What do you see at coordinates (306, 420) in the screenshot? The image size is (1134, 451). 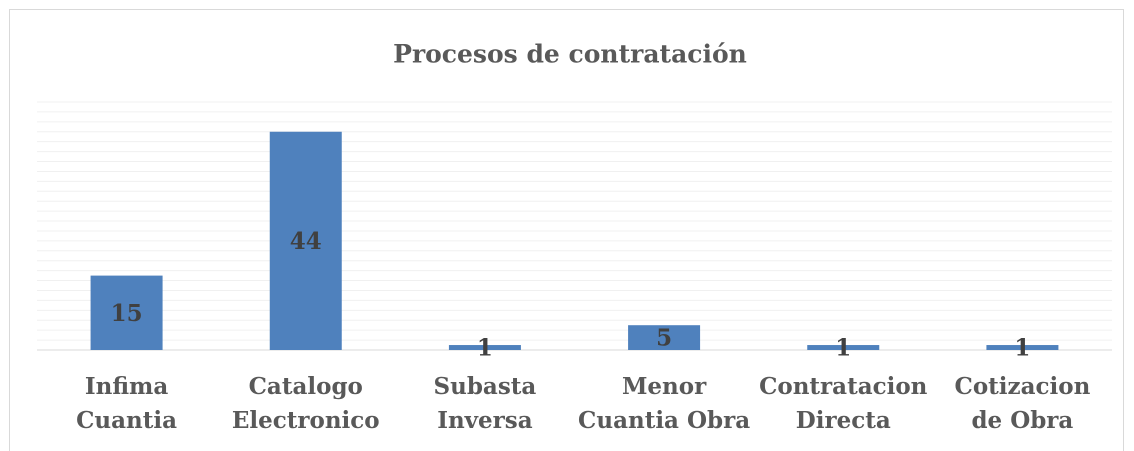 I see `x-tick-label: Electronico` at bounding box center [306, 420].